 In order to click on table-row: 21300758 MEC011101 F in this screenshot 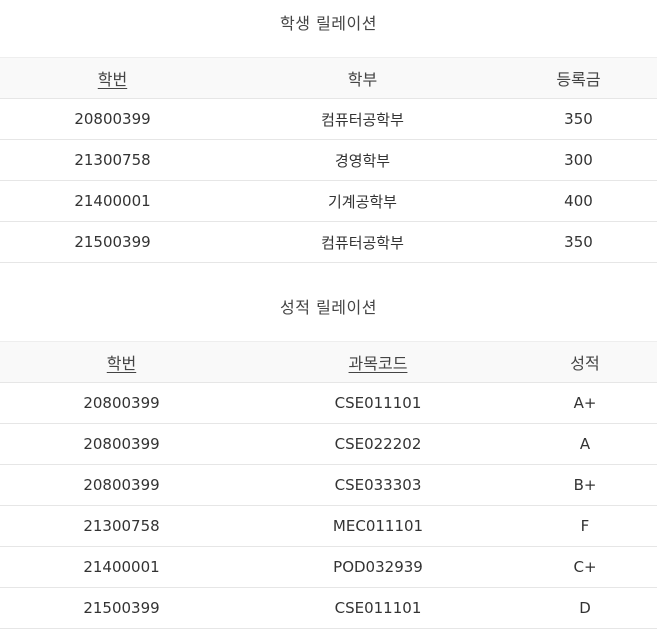, I will do `click(328, 526)`.